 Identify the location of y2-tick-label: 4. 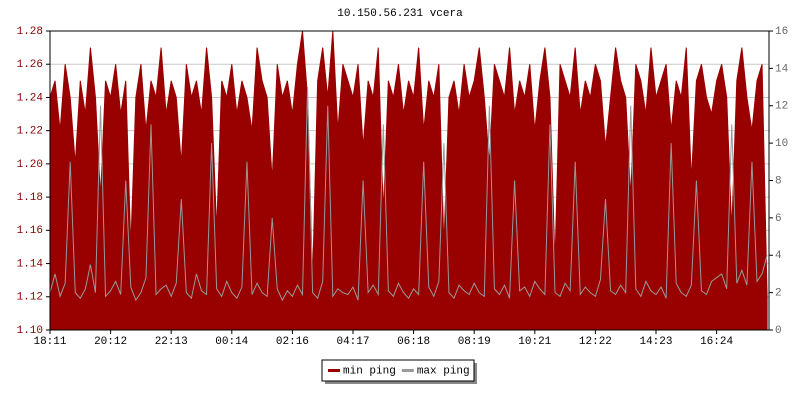
(778, 256).